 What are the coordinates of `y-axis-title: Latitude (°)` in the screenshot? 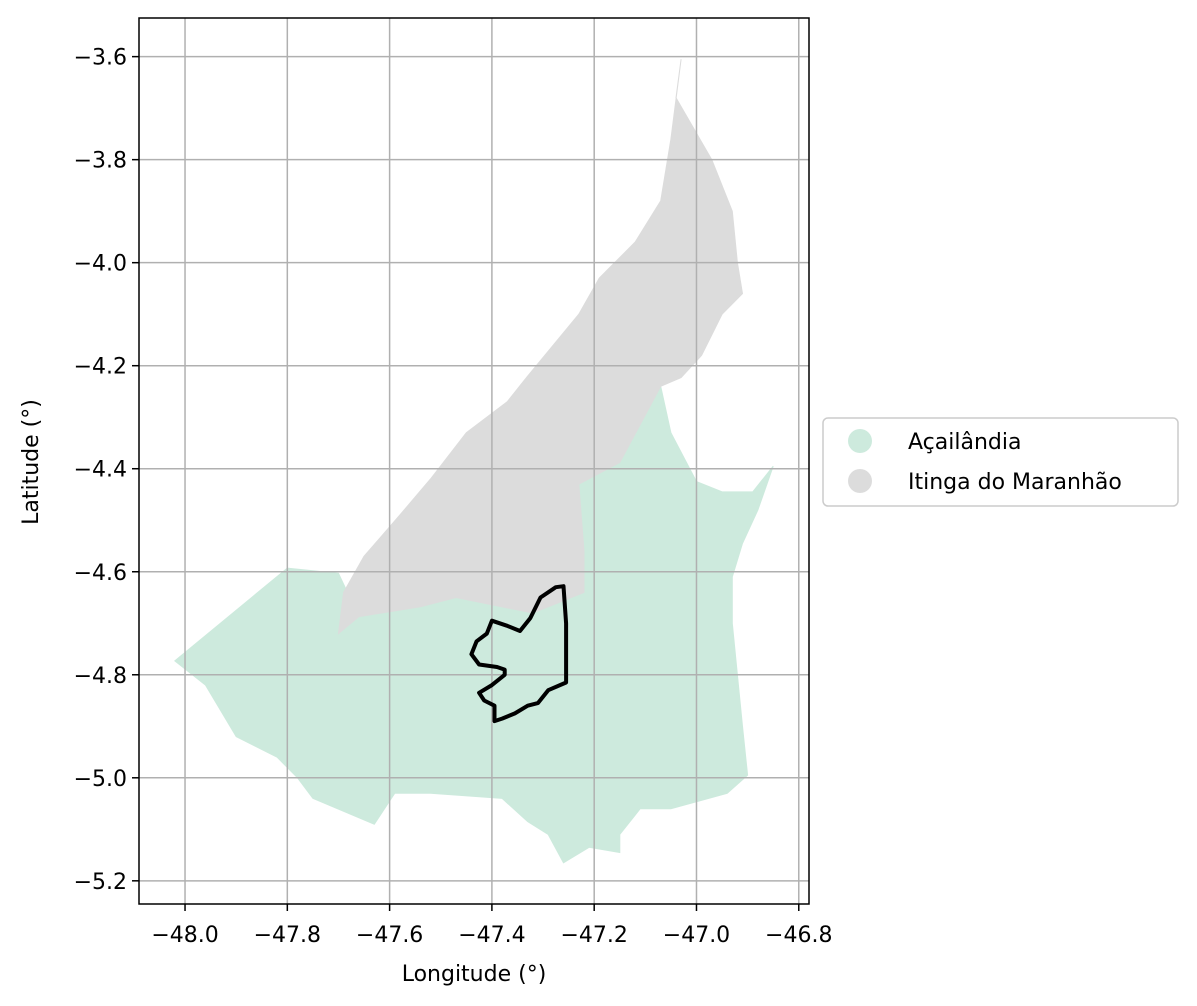 It's located at (31, 462).